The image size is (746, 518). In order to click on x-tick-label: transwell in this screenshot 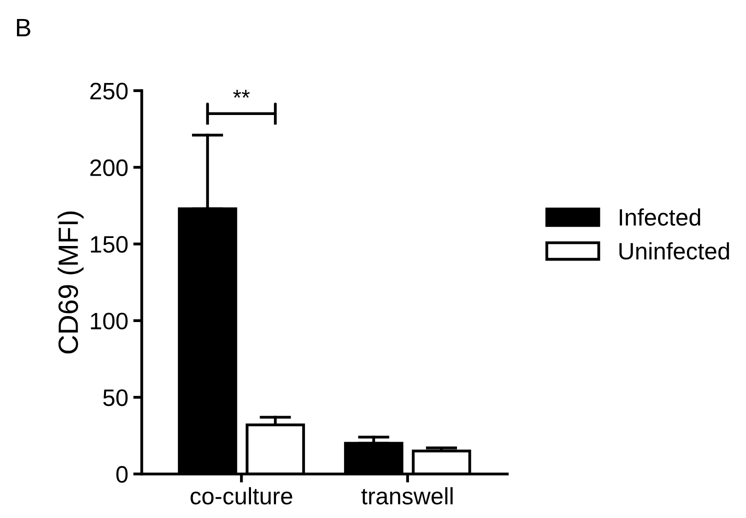, I will do `click(407, 496)`.